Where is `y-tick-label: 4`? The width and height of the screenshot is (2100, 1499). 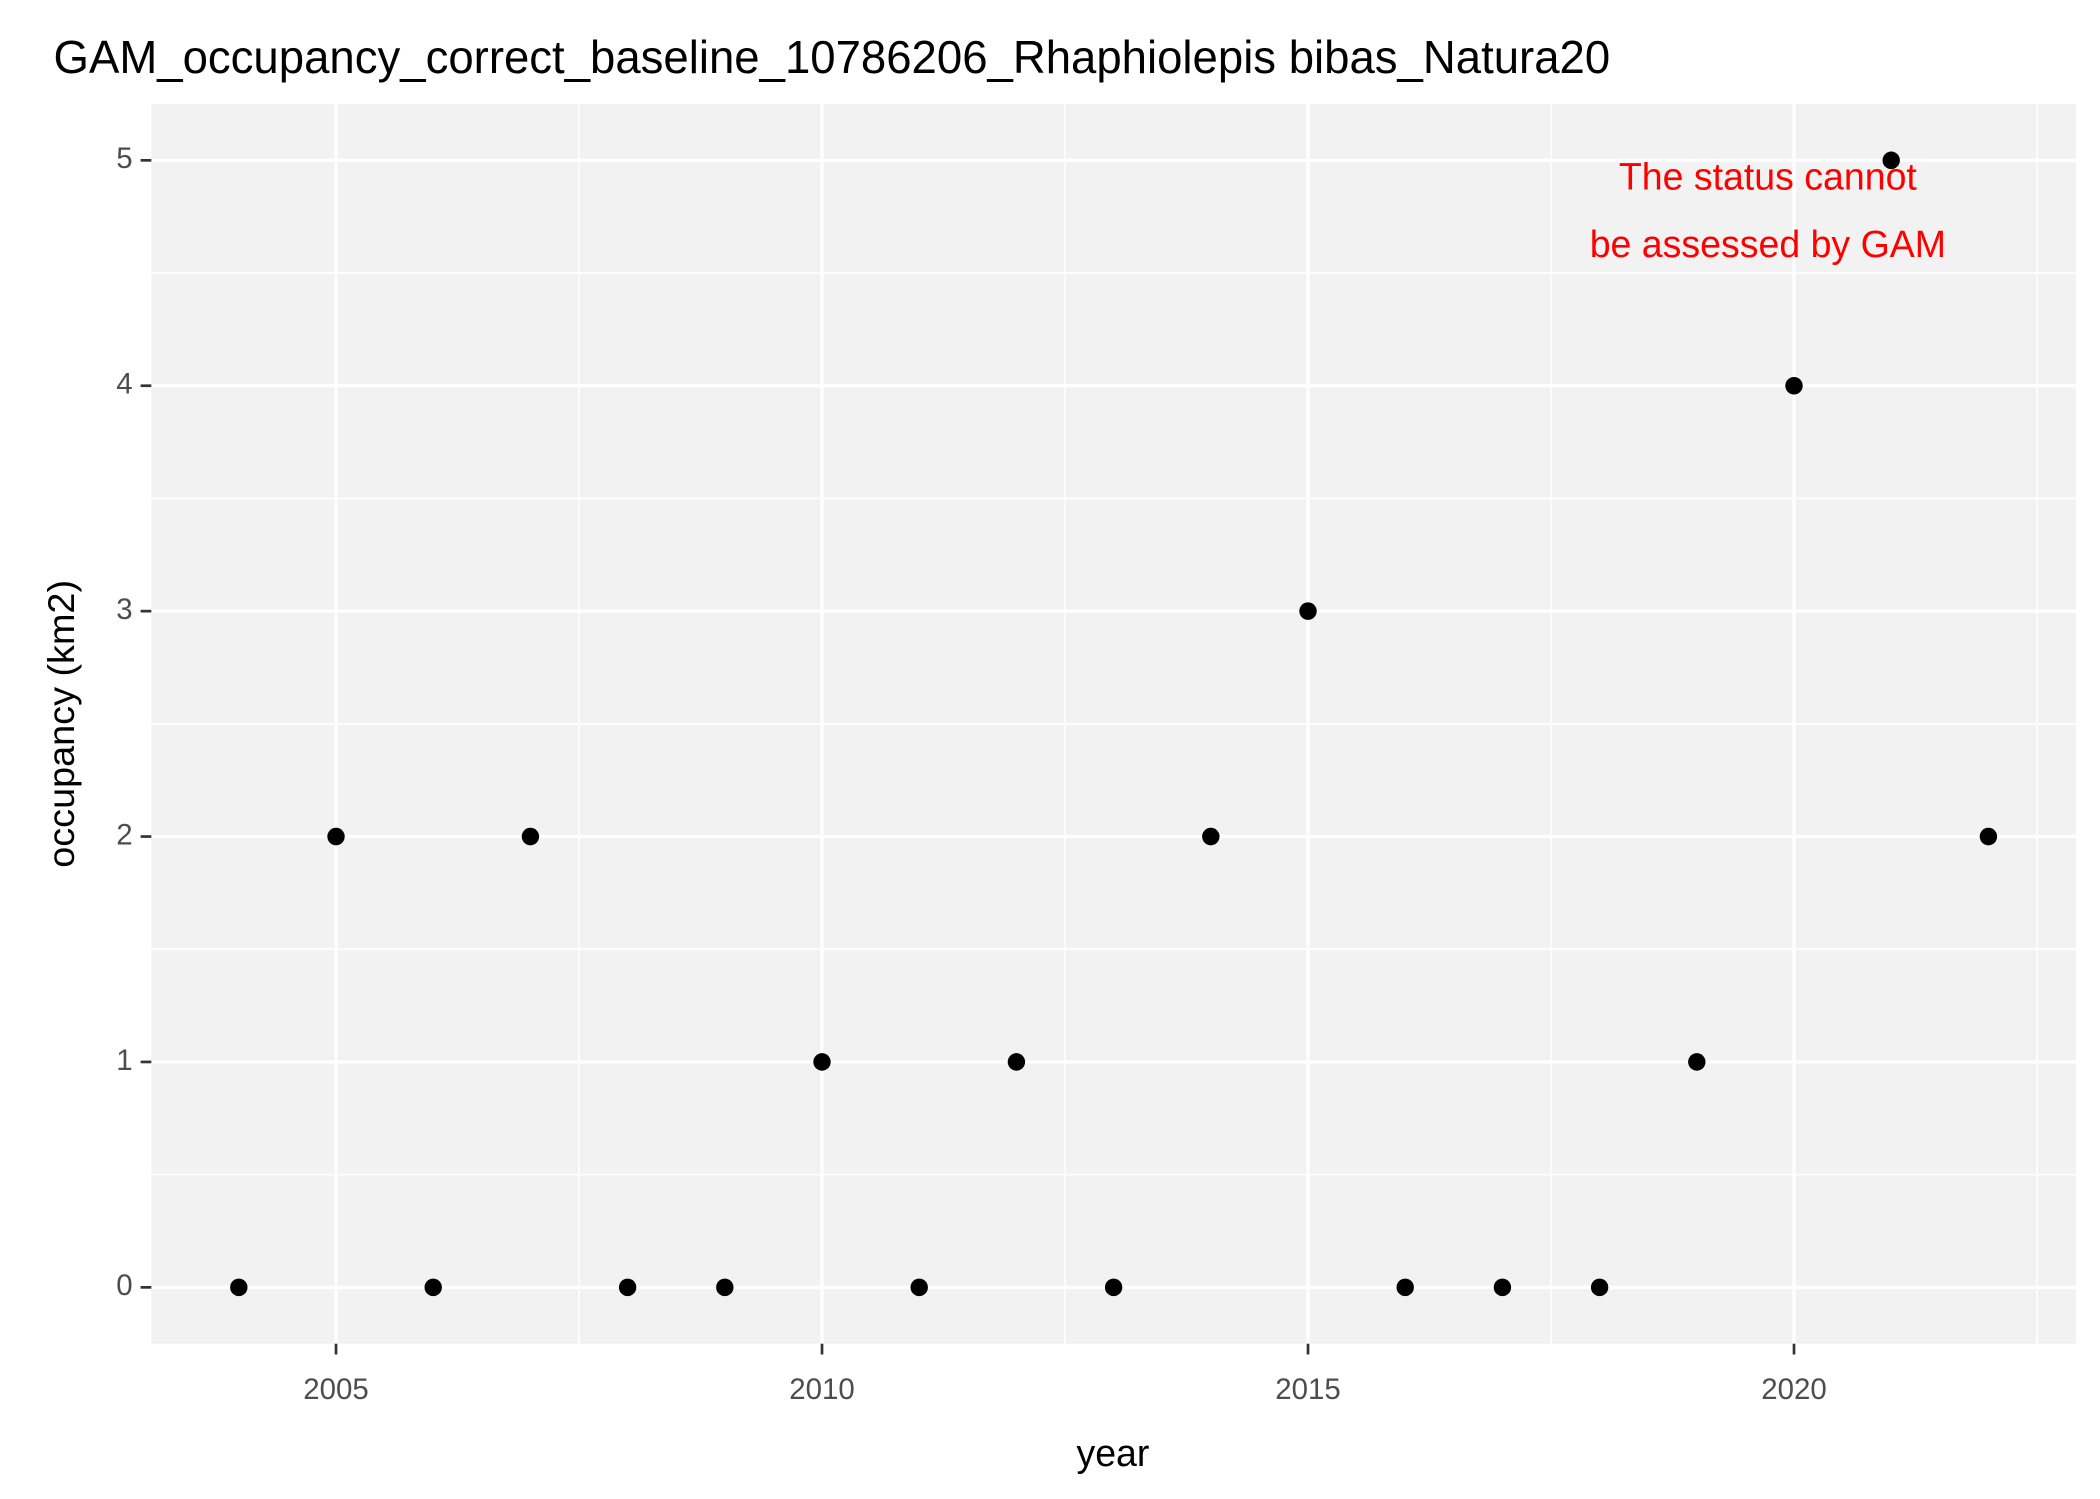 y-tick-label: 4 is located at coordinates (124, 383).